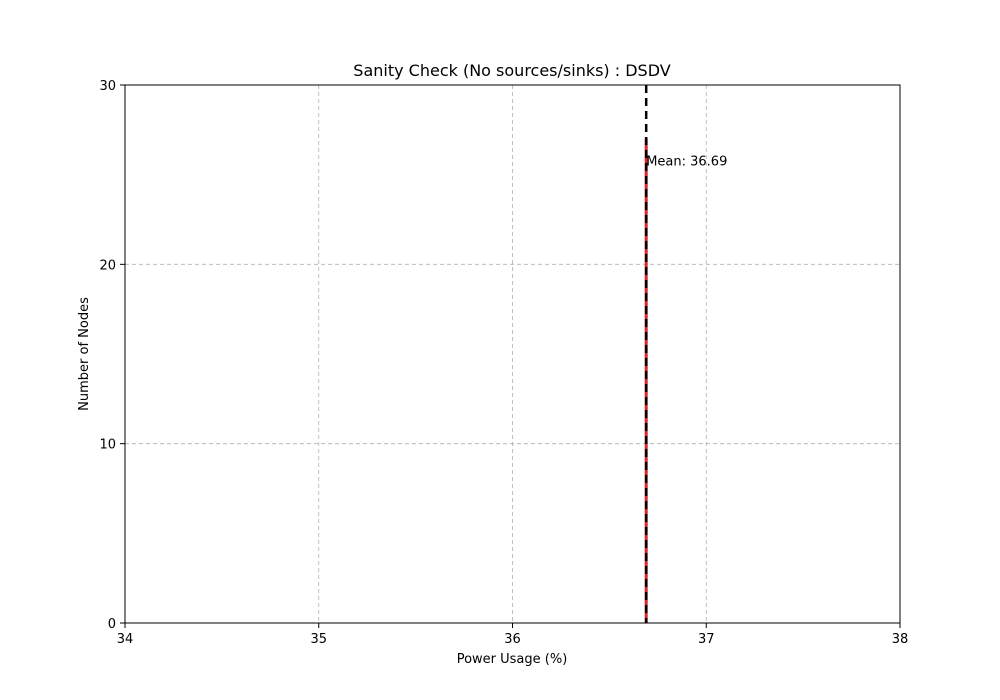 The image size is (1000, 700). I want to click on annotation-layer: Mean: 36.69, so click(686, 161).